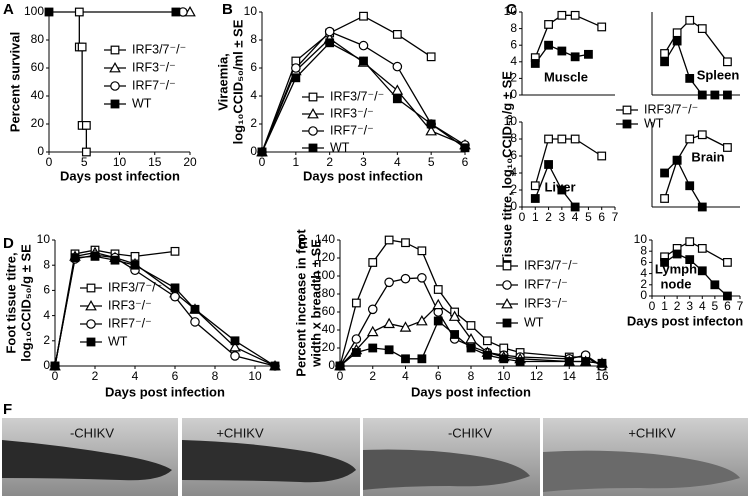 Image resolution: width=750 pixels, height=496 pixels. I want to click on panel-letter: B, so click(227, 9).